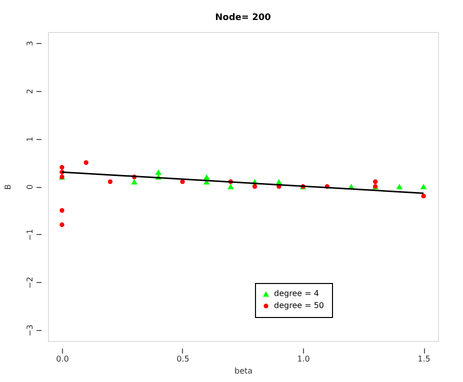 This screenshot has height=382, width=463. What do you see at coordinates (30, 282) in the screenshot?
I see `y-tick-label: −2` at bounding box center [30, 282].